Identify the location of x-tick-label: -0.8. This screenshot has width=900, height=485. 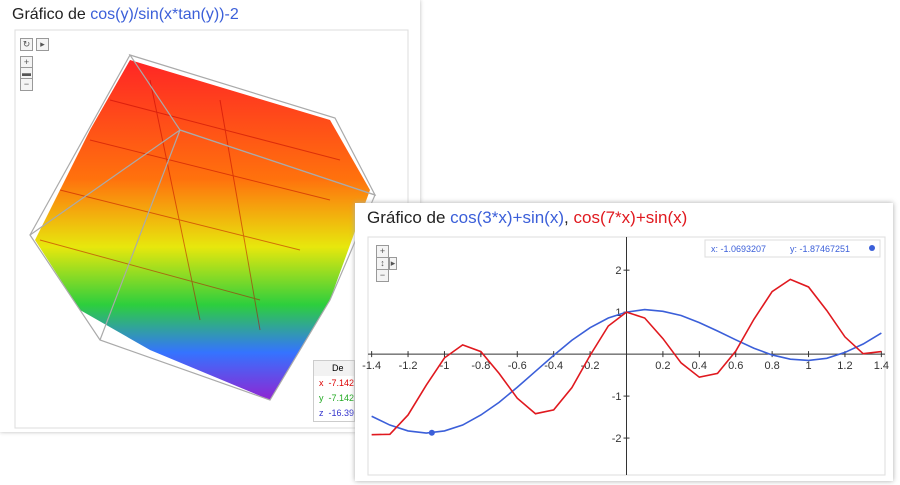
(480, 366).